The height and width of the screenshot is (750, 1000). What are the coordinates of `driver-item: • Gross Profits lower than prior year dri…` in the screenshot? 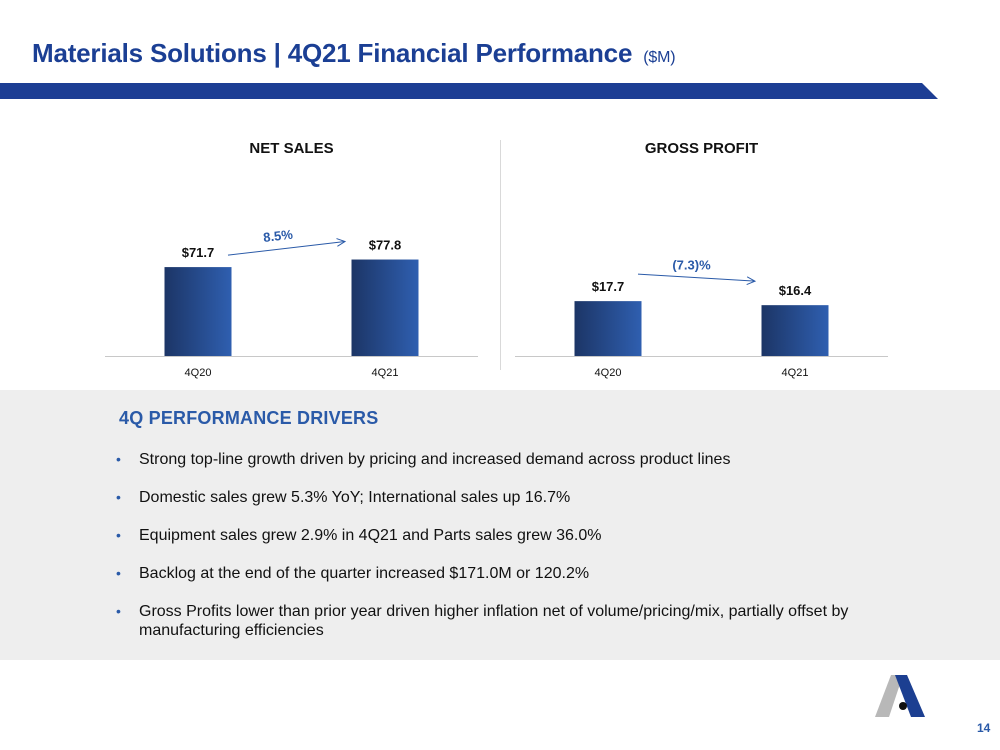 It's located at (516, 621).